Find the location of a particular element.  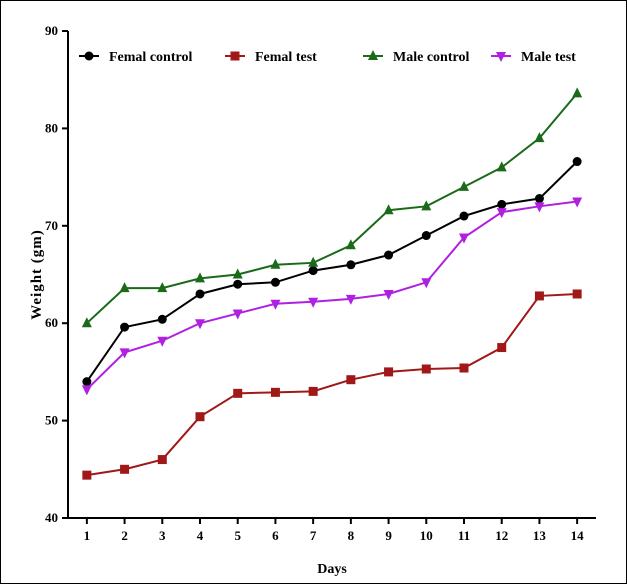

legend-item: Male control is located at coordinates (416, 57).